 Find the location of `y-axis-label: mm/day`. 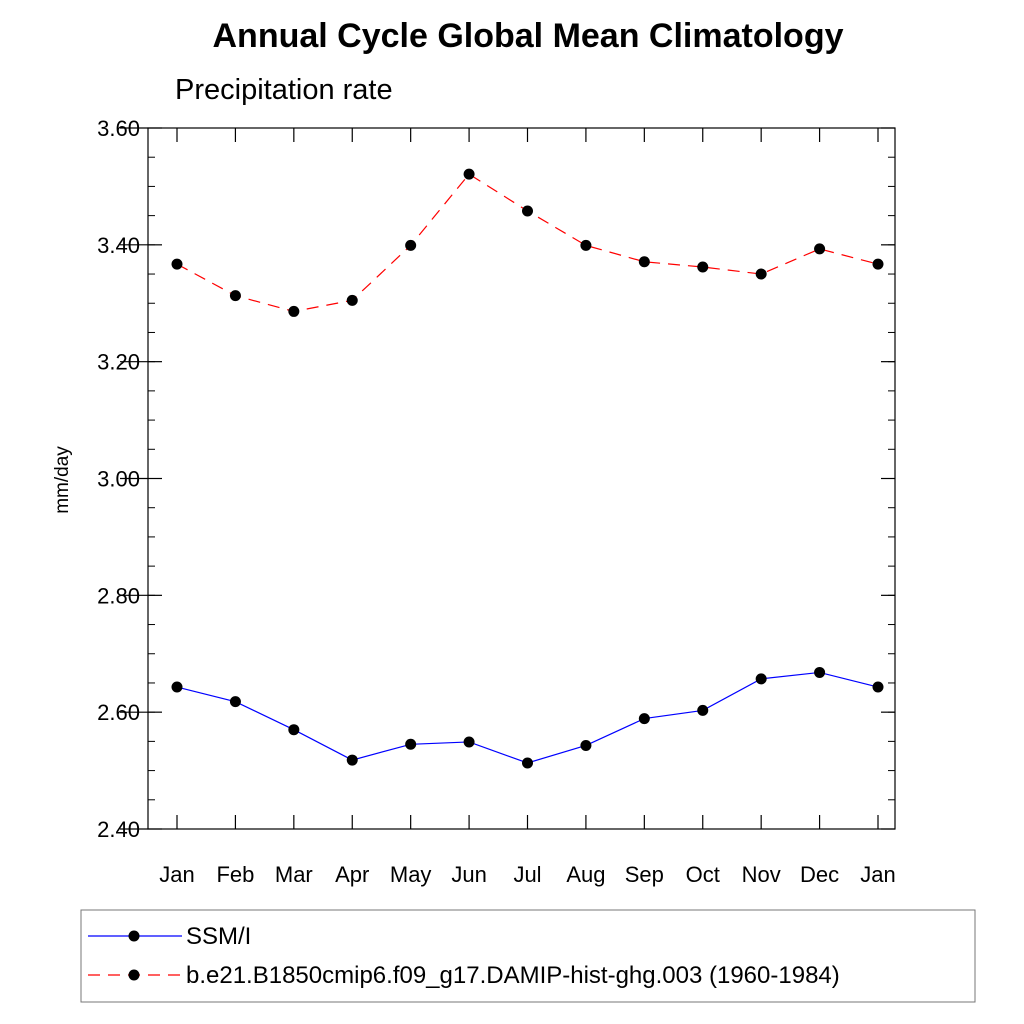

y-axis-label: mm/day is located at coordinates (62, 480).